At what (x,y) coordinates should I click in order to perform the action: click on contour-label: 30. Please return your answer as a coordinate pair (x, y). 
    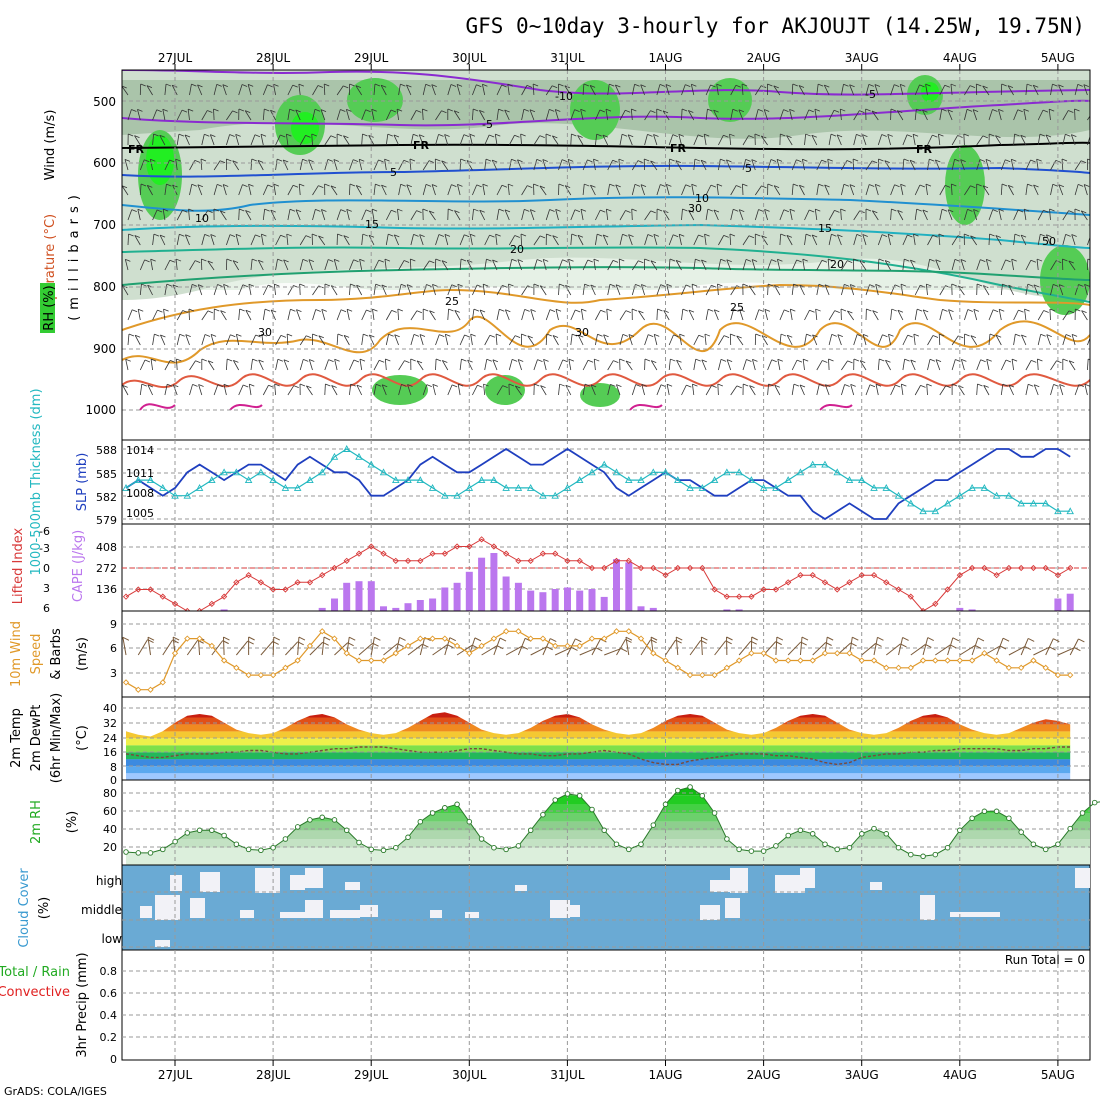
    Looking at the image, I should click on (265, 332).